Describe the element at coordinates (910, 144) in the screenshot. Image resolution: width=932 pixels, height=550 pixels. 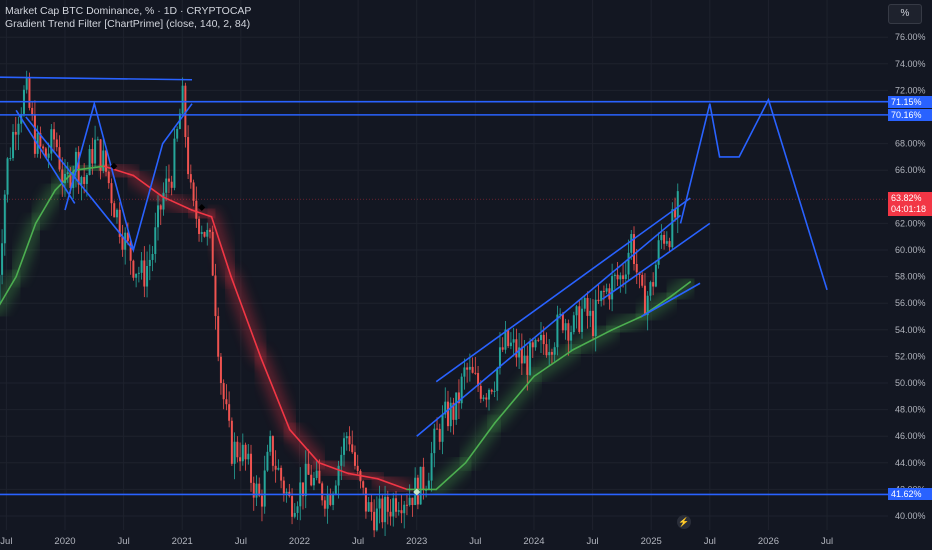
I see `price-tick-label: 68.00%` at that location.